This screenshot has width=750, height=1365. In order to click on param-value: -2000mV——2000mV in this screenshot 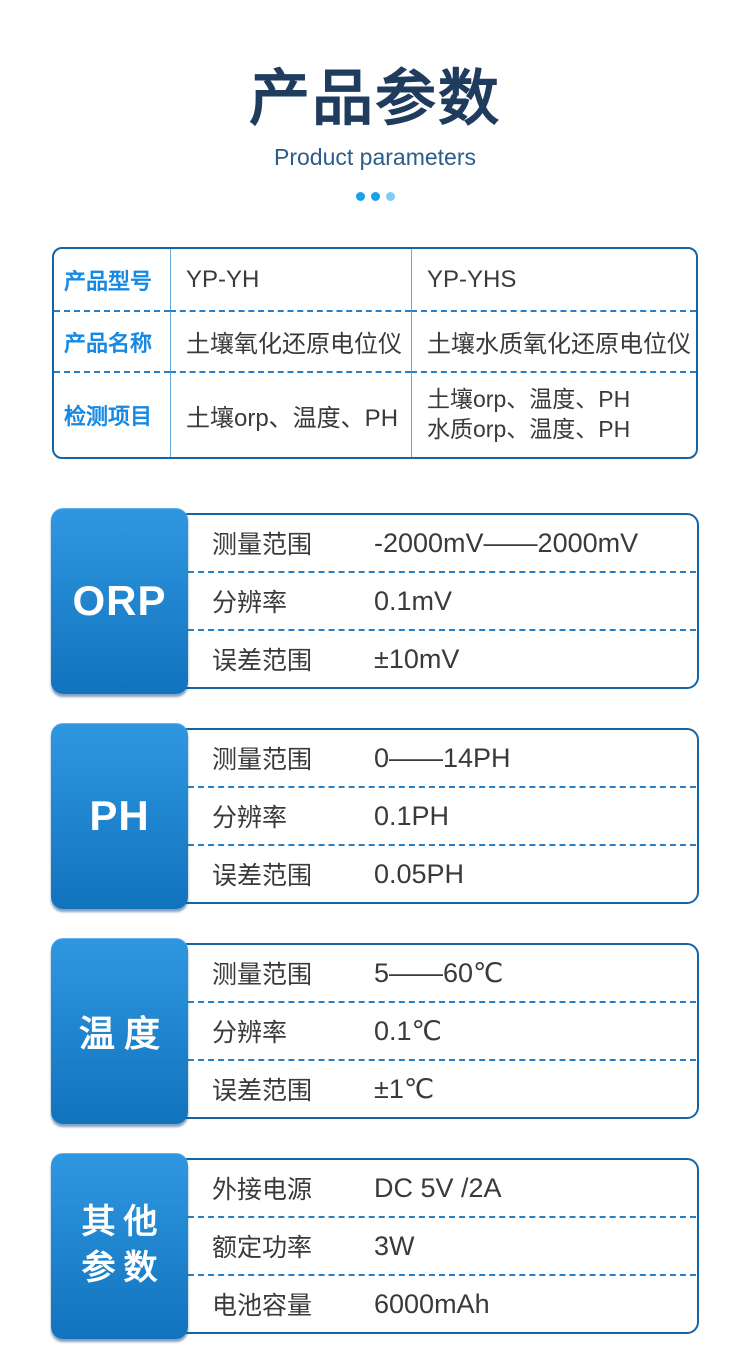, I will do `click(506, 542)`.